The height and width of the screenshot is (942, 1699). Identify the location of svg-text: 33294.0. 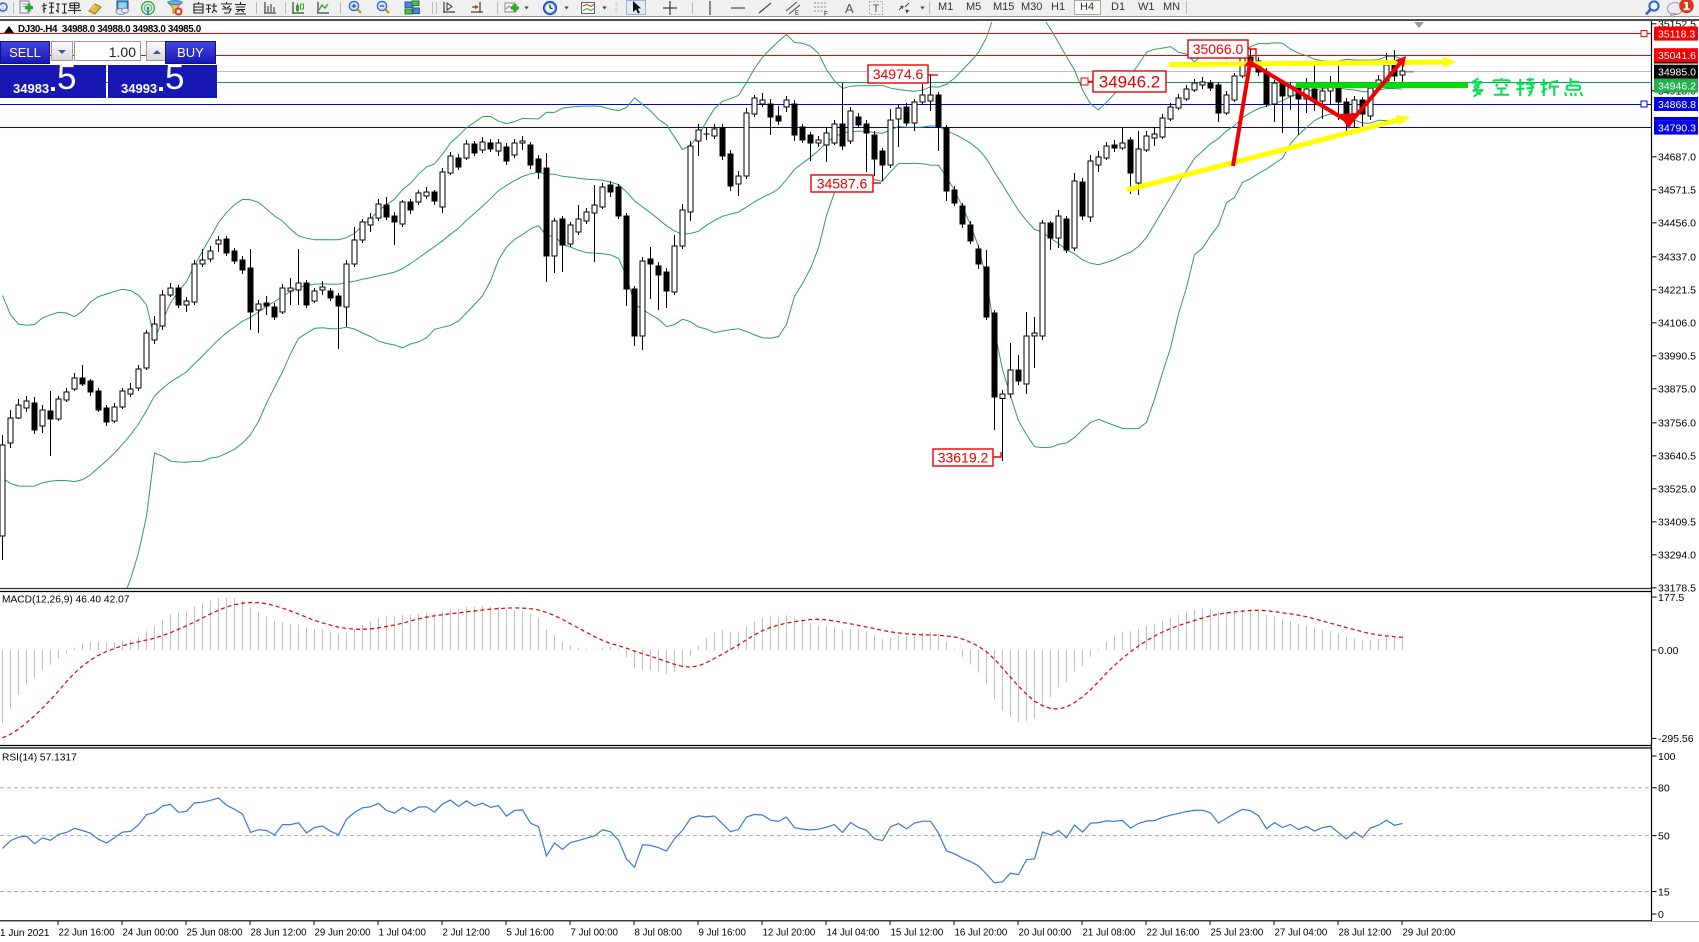
(1677, 556).